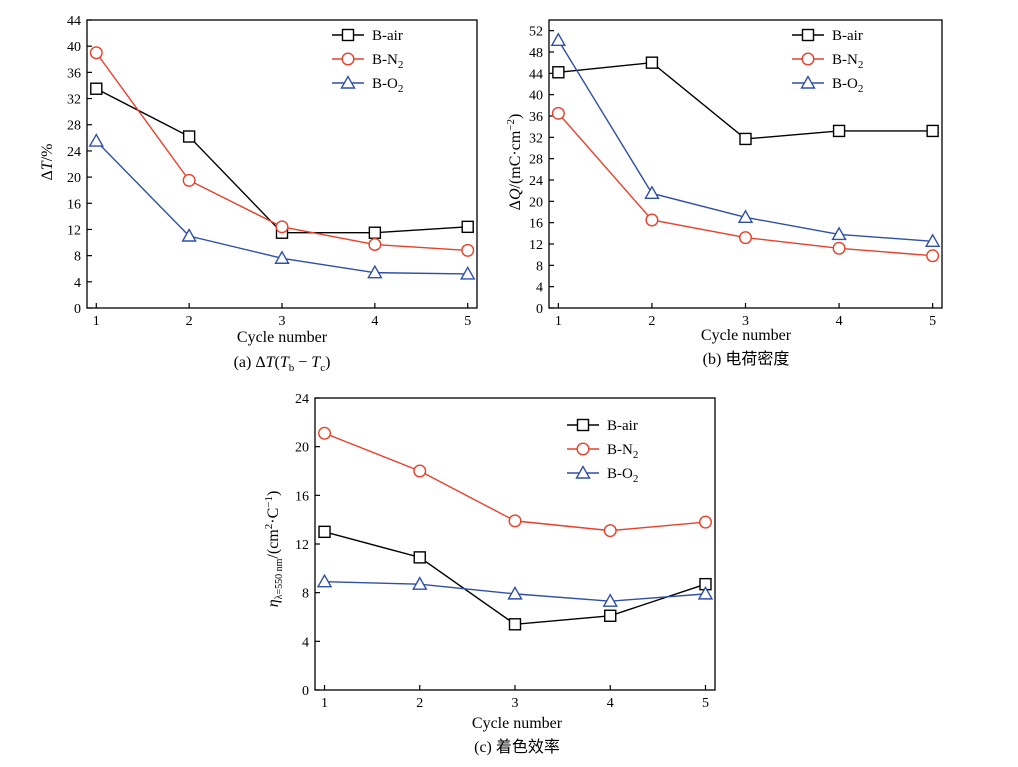 This screenshot has width=1018, height=767. Describe the element at coordinates (808, 59) in the screenshot. I see `panel-b-legend-marker-n2` at that location.